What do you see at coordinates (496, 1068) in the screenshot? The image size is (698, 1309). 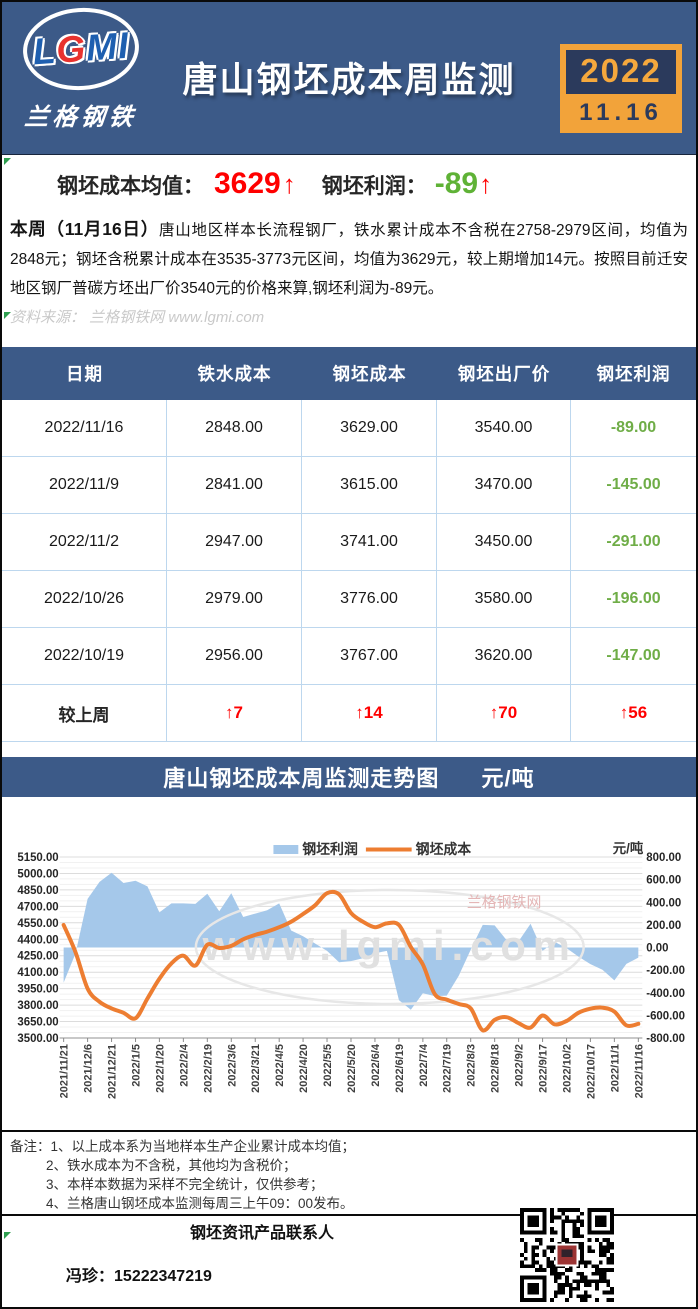 I see `x-axis-label: 2022/8/18` at bounding box center [496, 1068].